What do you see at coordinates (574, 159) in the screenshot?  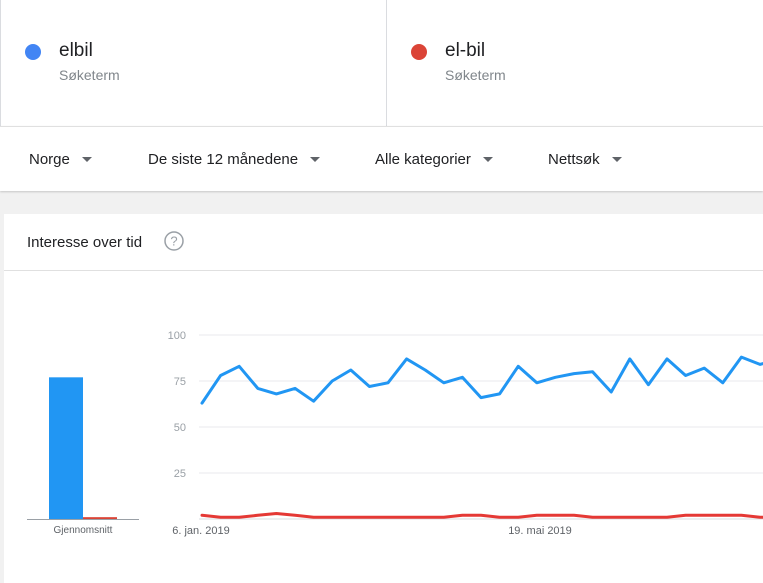 I see `search-type-label: Nettsøk` at bounding box center [574, 159].